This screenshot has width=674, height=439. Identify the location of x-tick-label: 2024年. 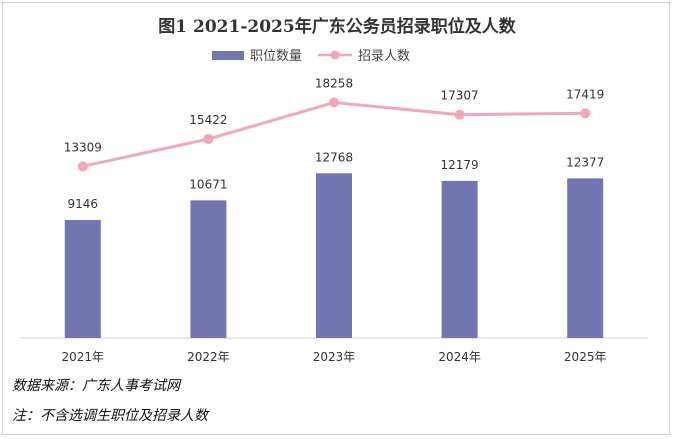
(459, 357).